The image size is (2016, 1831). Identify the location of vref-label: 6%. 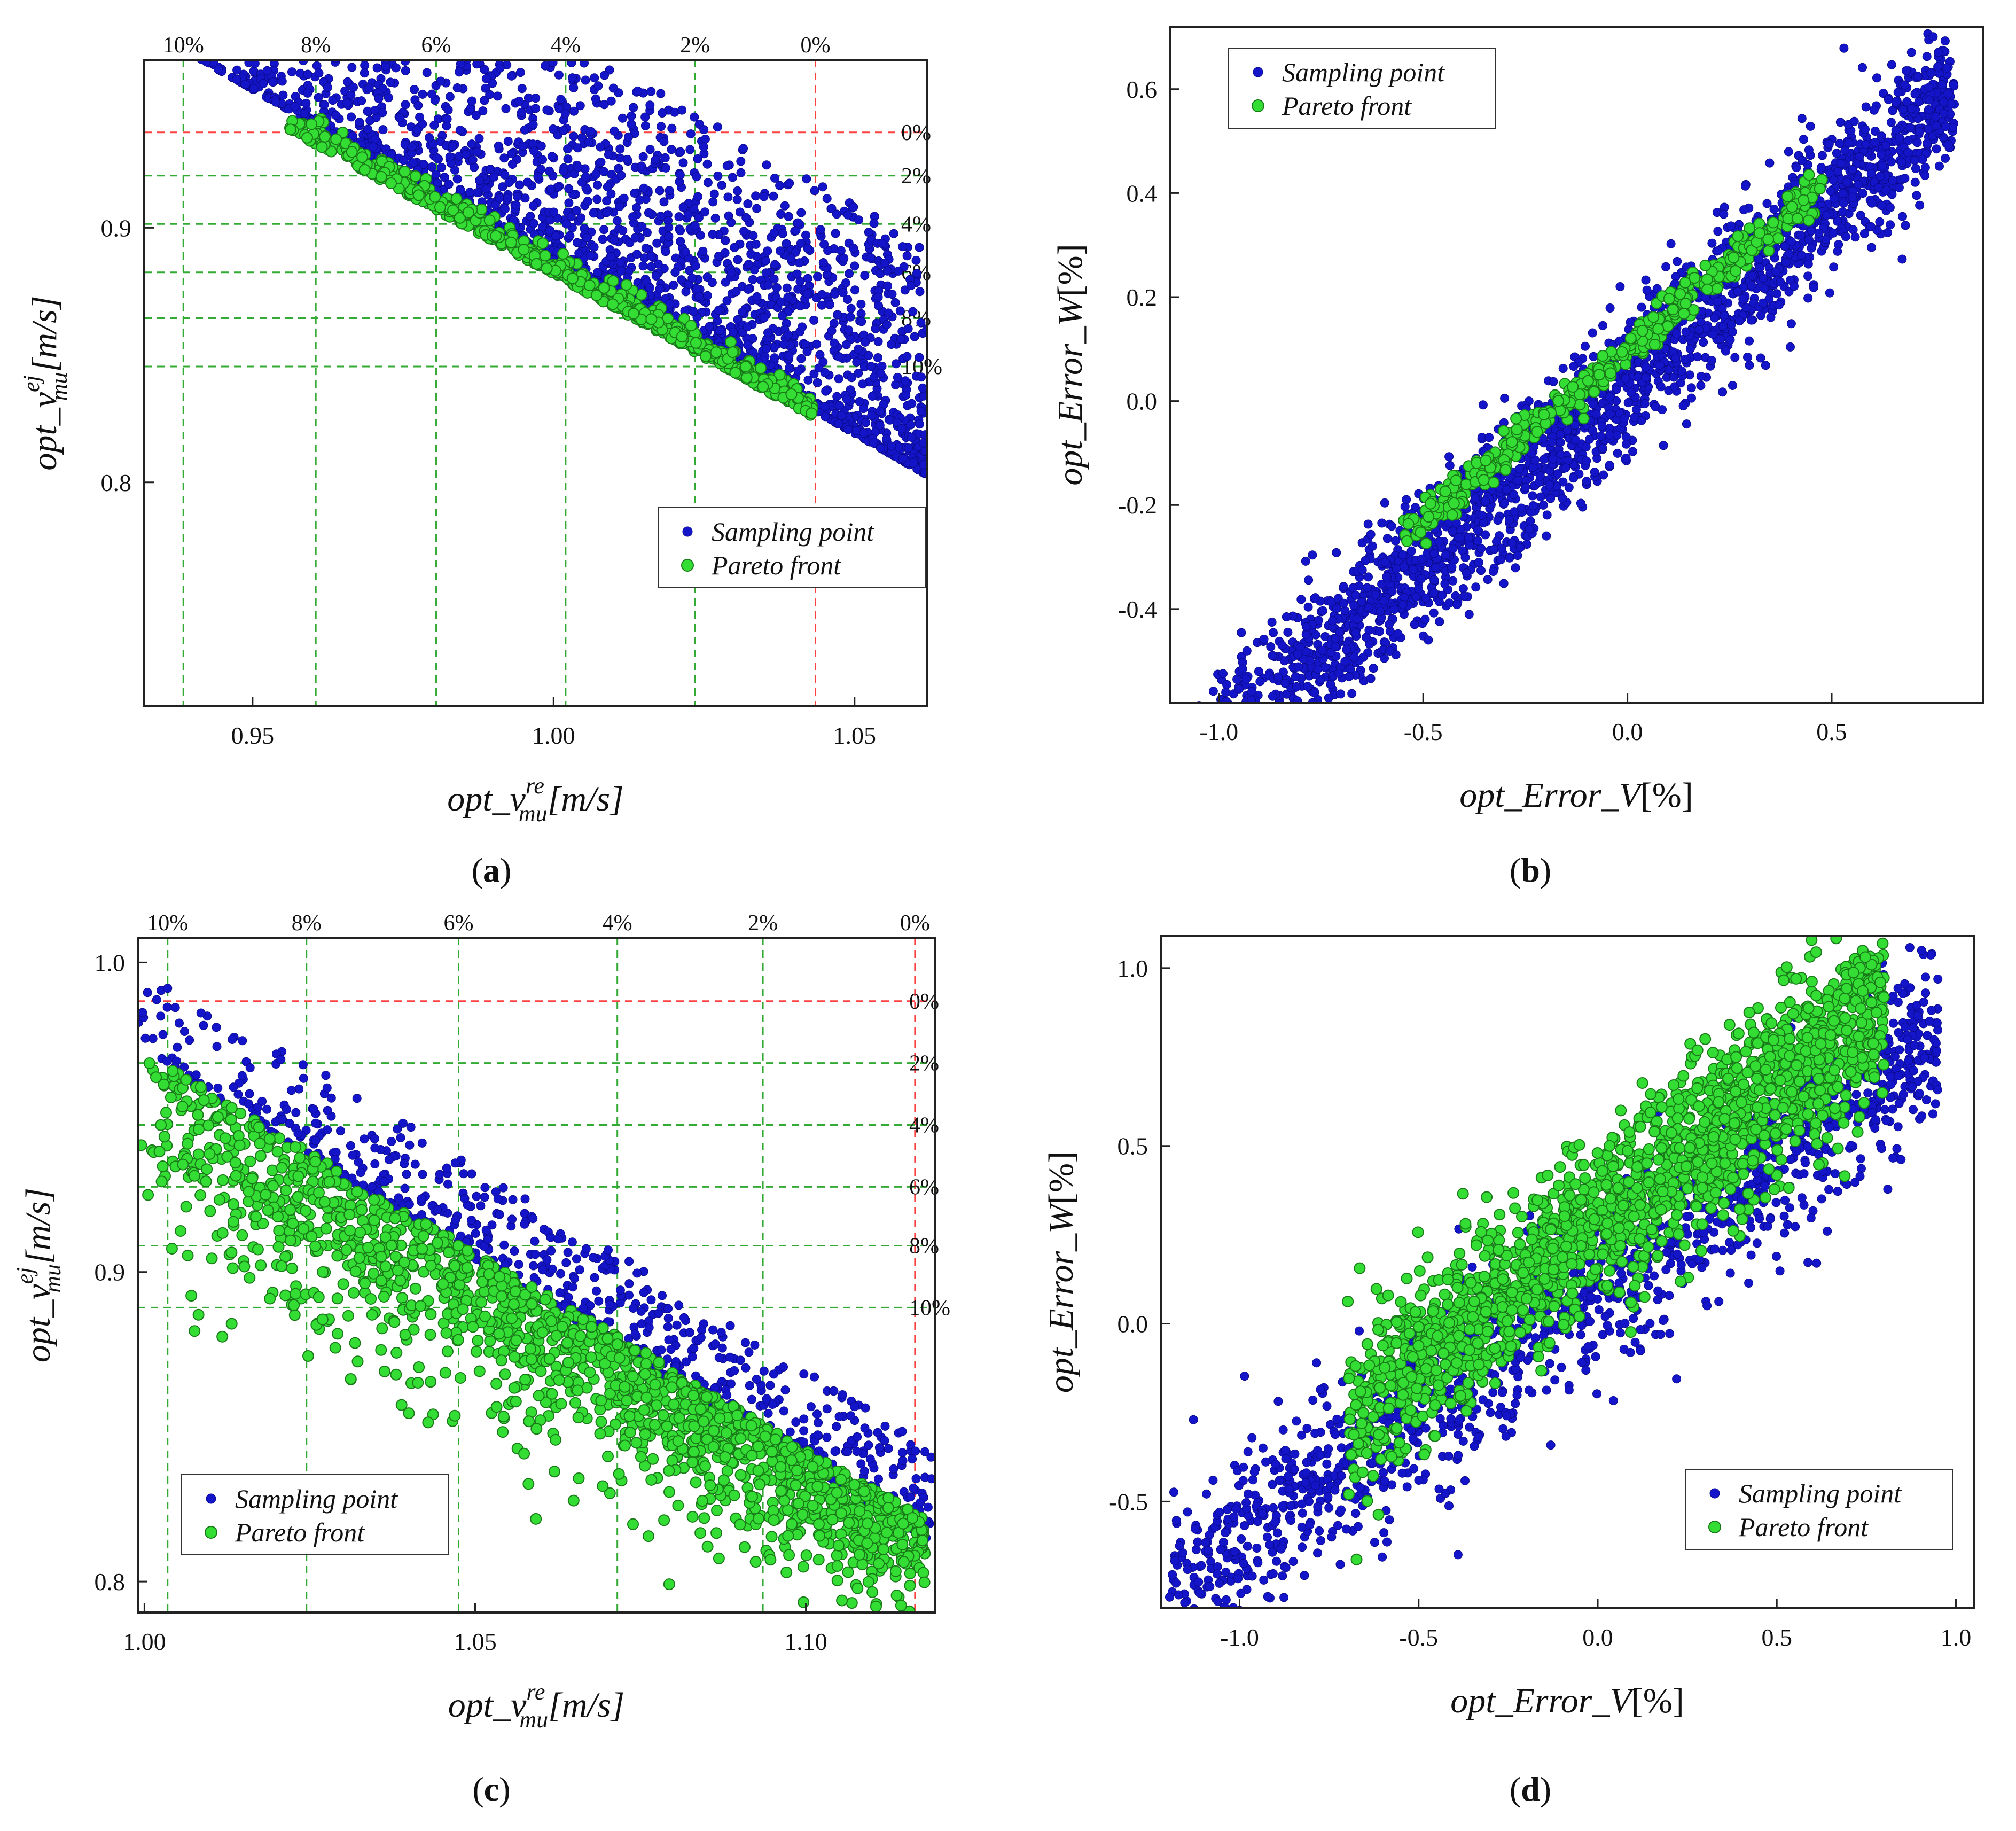
(436, 45).